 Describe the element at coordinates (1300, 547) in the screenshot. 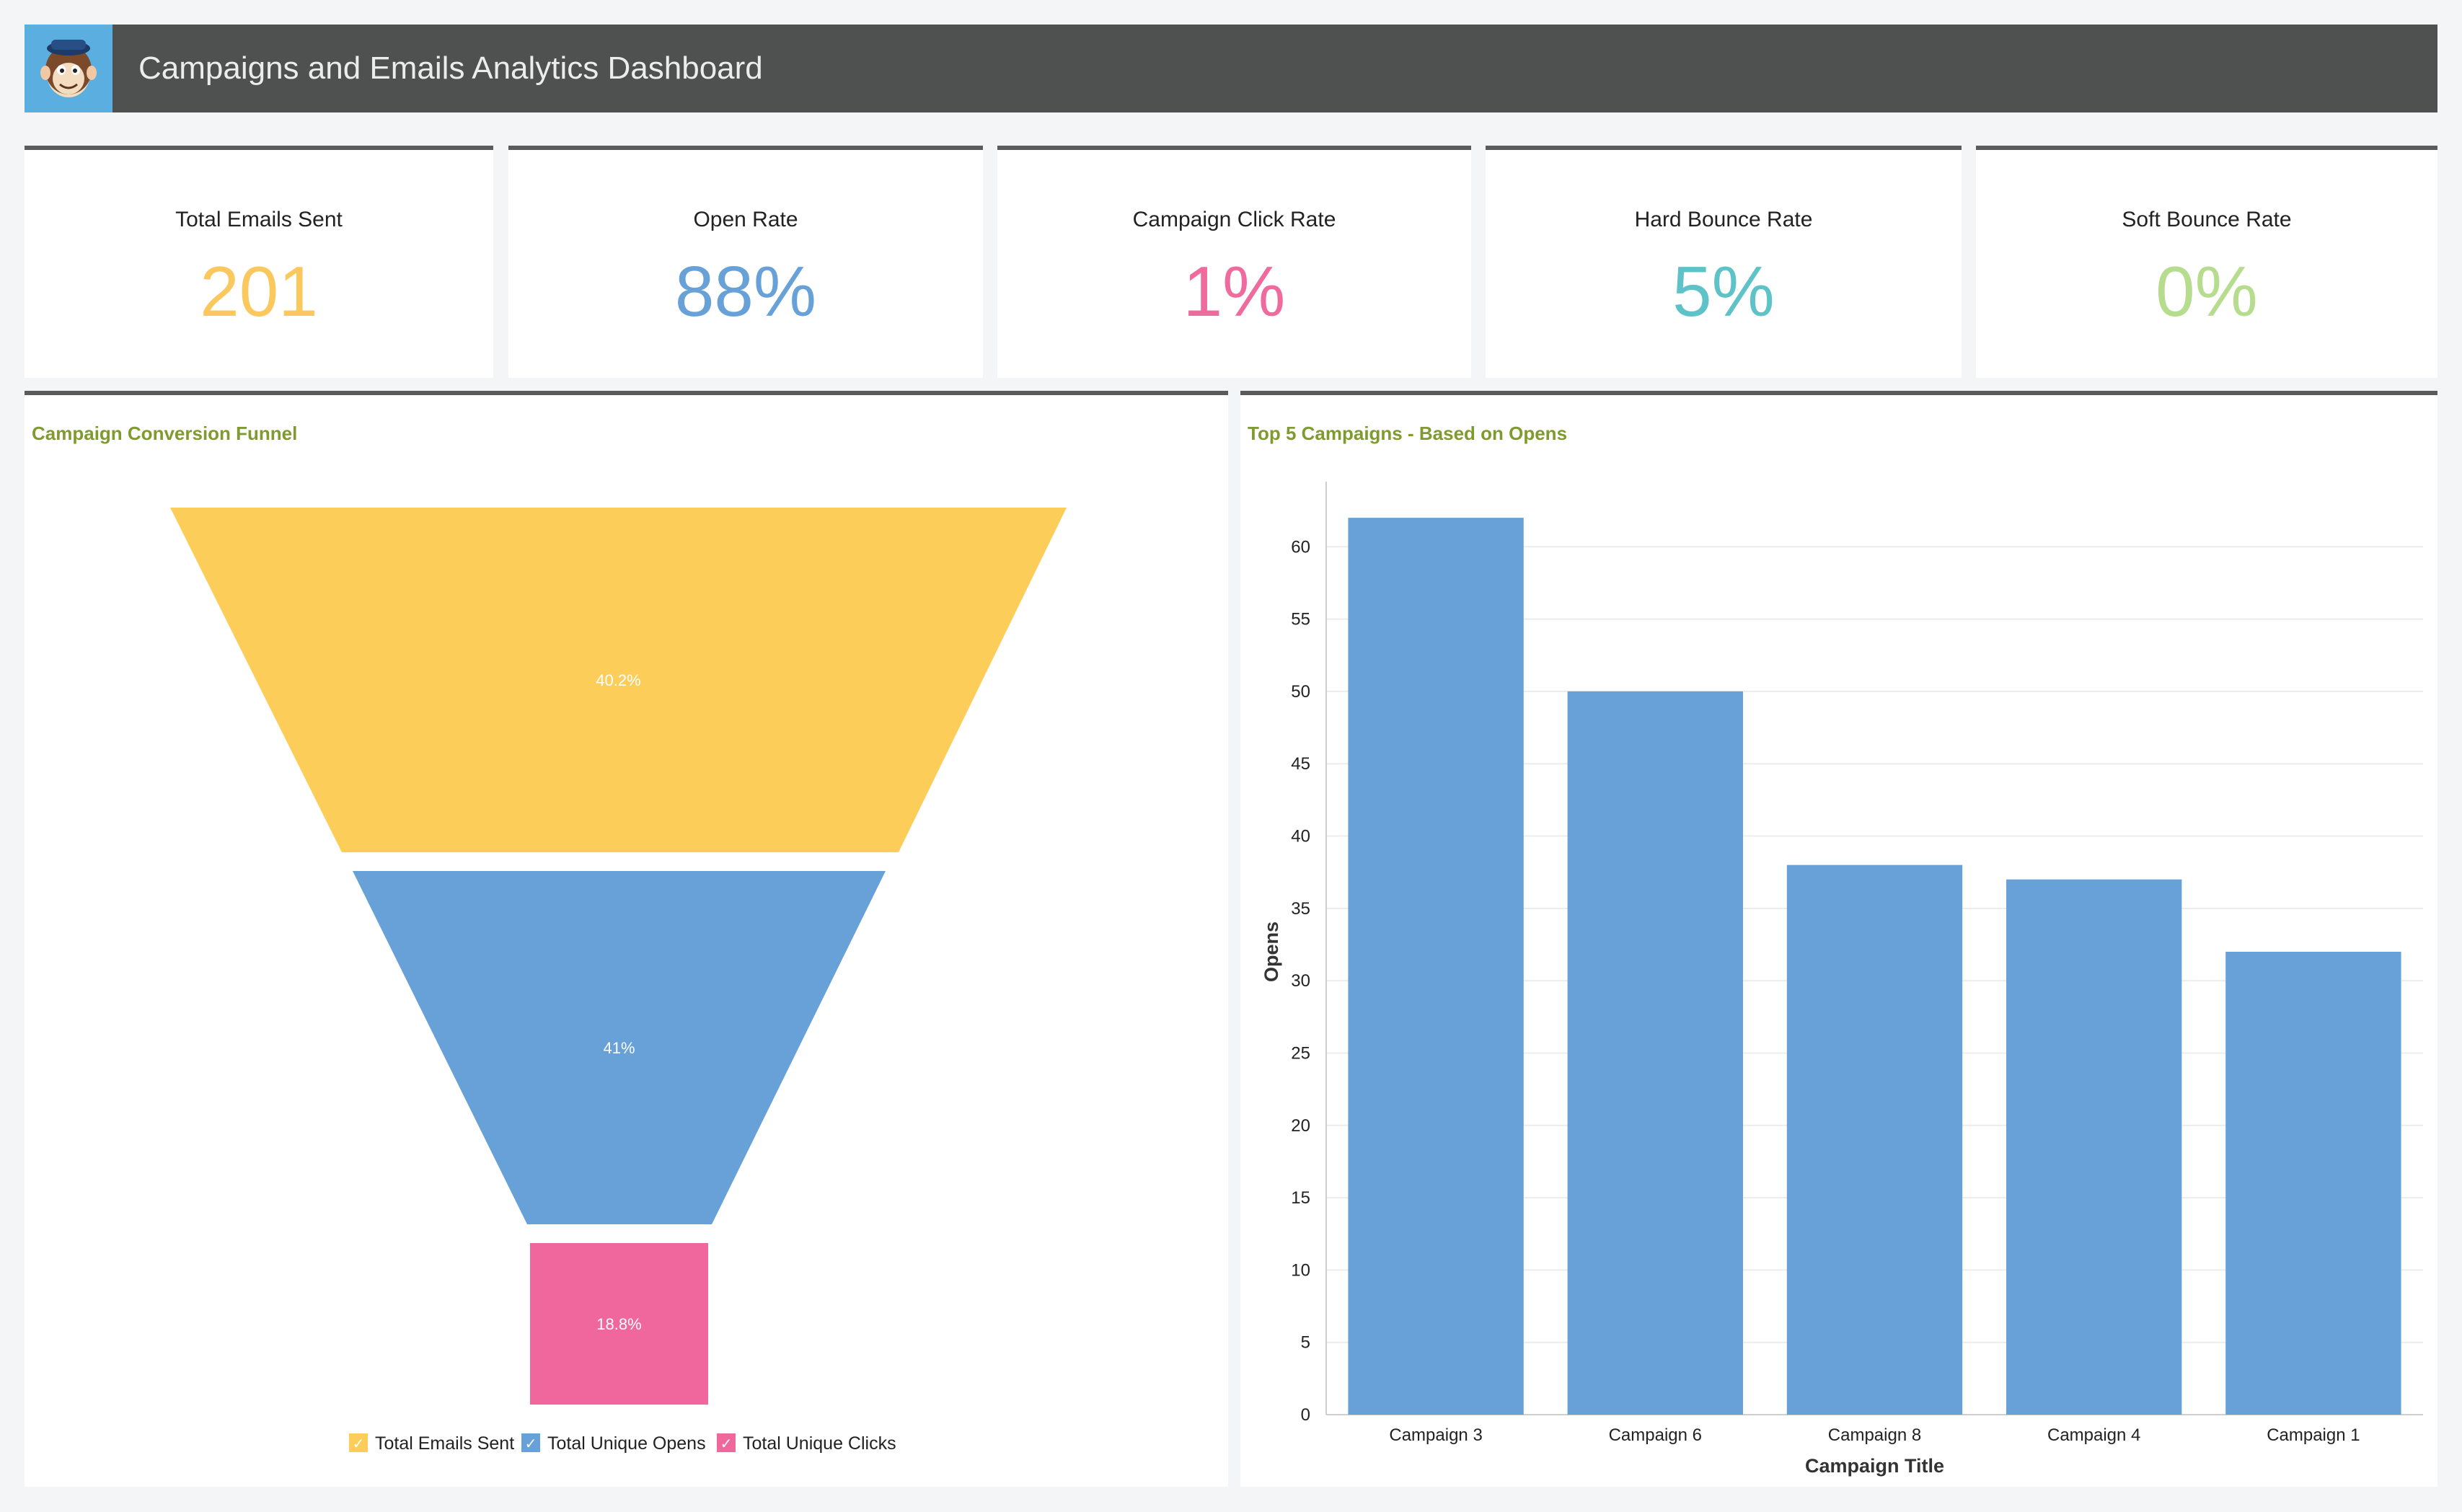

I see `y-tick-label: 60` at that location.